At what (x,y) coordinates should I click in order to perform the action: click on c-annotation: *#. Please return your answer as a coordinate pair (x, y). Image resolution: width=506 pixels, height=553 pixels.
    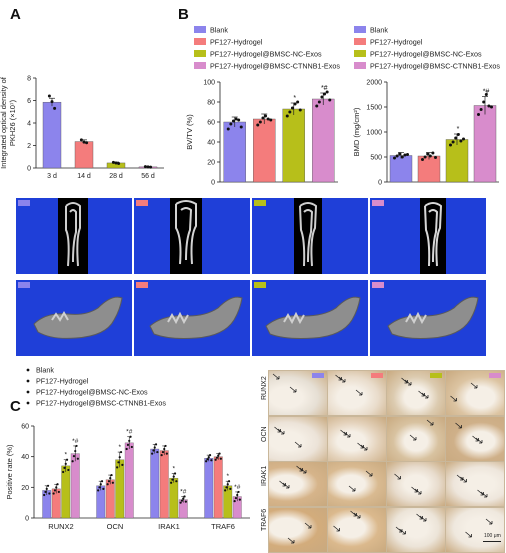
    Looking at the image, I should click on (237, 487).